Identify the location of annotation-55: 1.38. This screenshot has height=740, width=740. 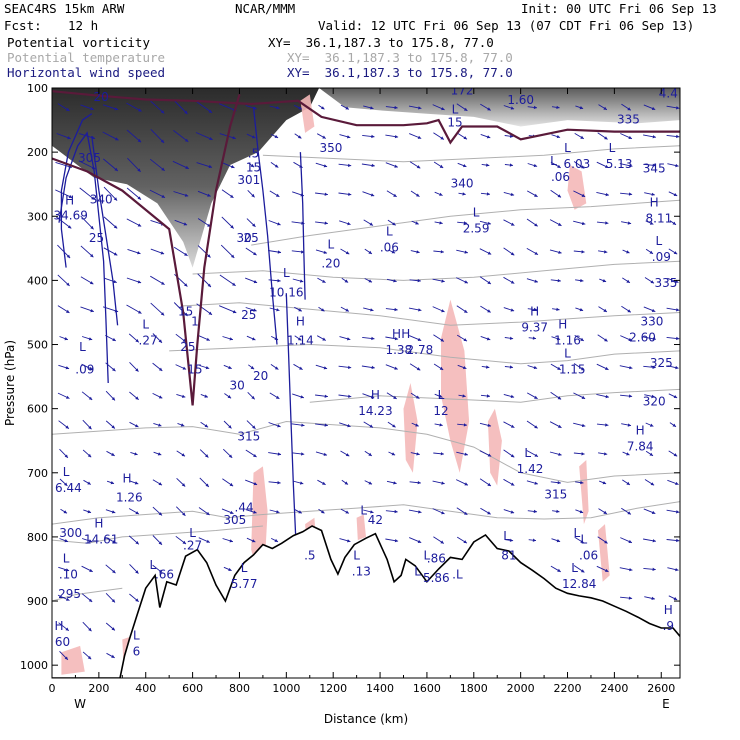
(398, 350).